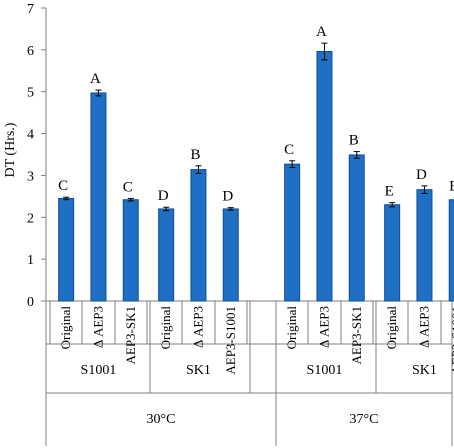 The height and width of the screenshot is (448, 454). Describe the element at coordinates (30, 9) in the screenshot. I see `y-tick-label: 7` at that location.